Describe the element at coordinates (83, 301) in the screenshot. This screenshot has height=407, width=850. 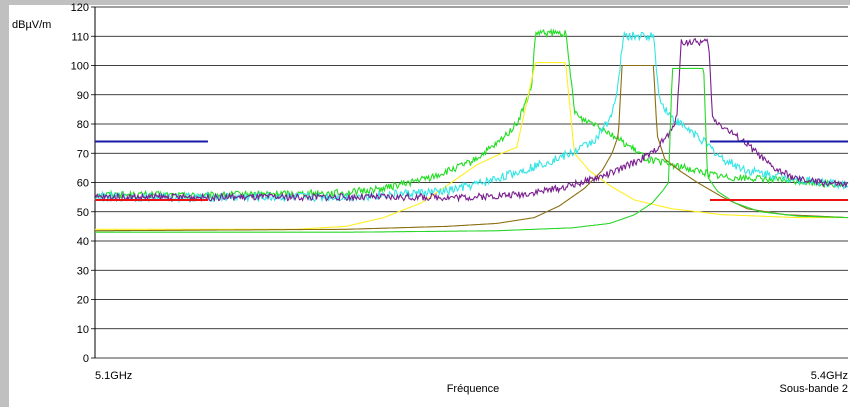
I see `y-tick-label: 20` at that location.